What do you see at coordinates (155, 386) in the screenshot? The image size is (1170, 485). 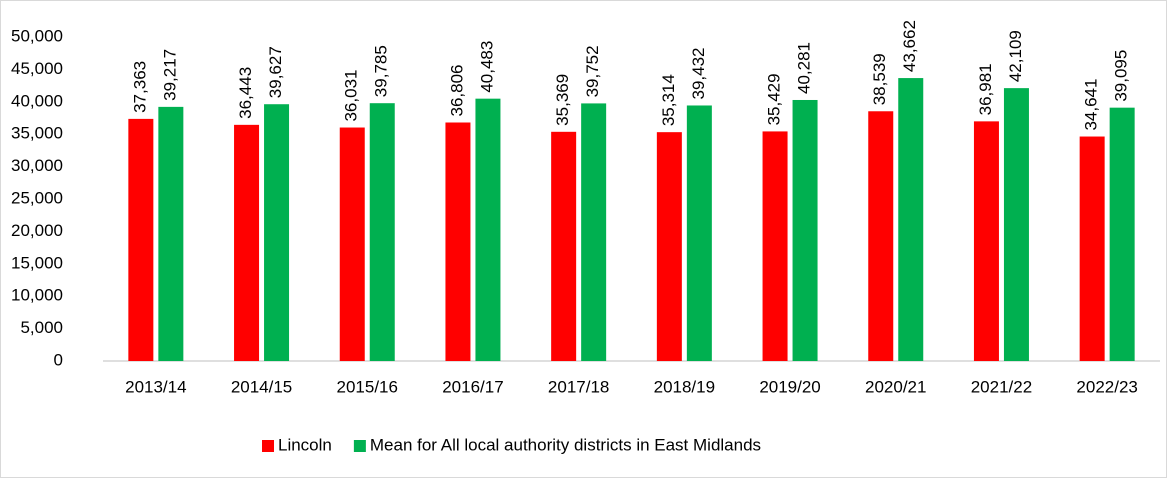 I see `x-tick-label: 2013/14` at bounding box center [155, 386].